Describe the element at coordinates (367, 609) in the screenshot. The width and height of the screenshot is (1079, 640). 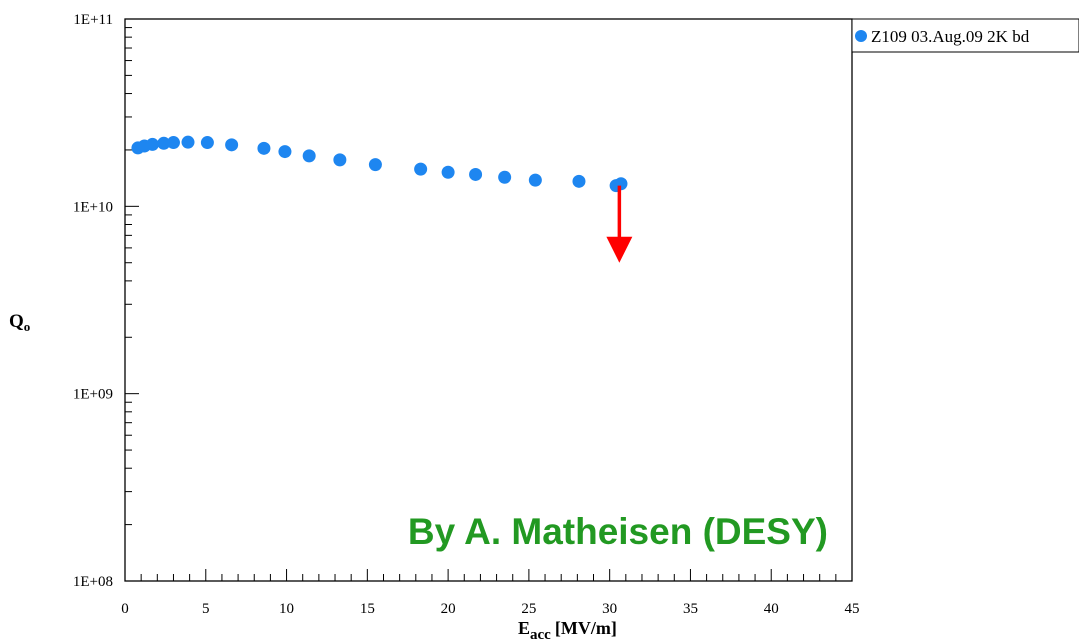
I see `x-tick-label: 15` at that location.